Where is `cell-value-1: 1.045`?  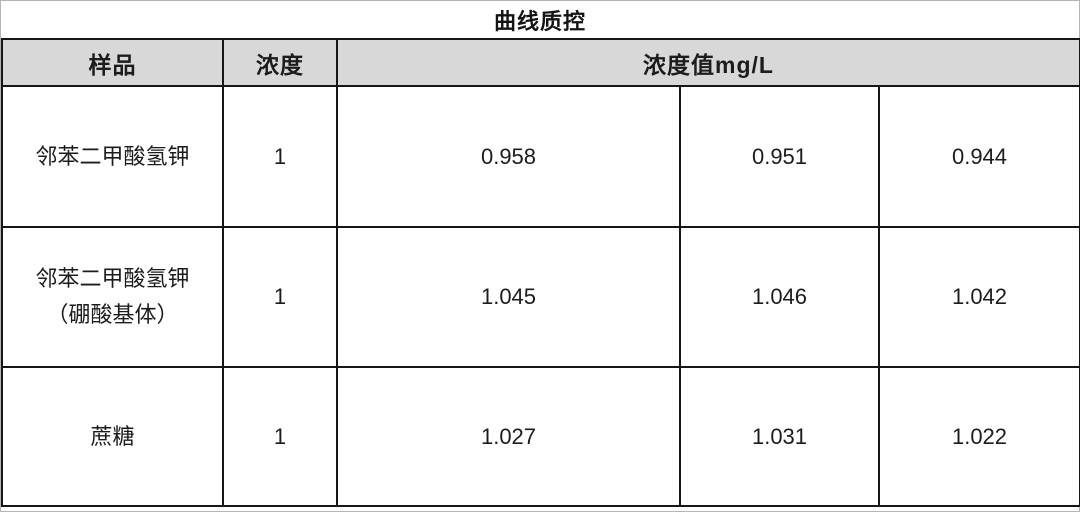 cell-value-1: 1.045 is located at coordinates (508, 297).